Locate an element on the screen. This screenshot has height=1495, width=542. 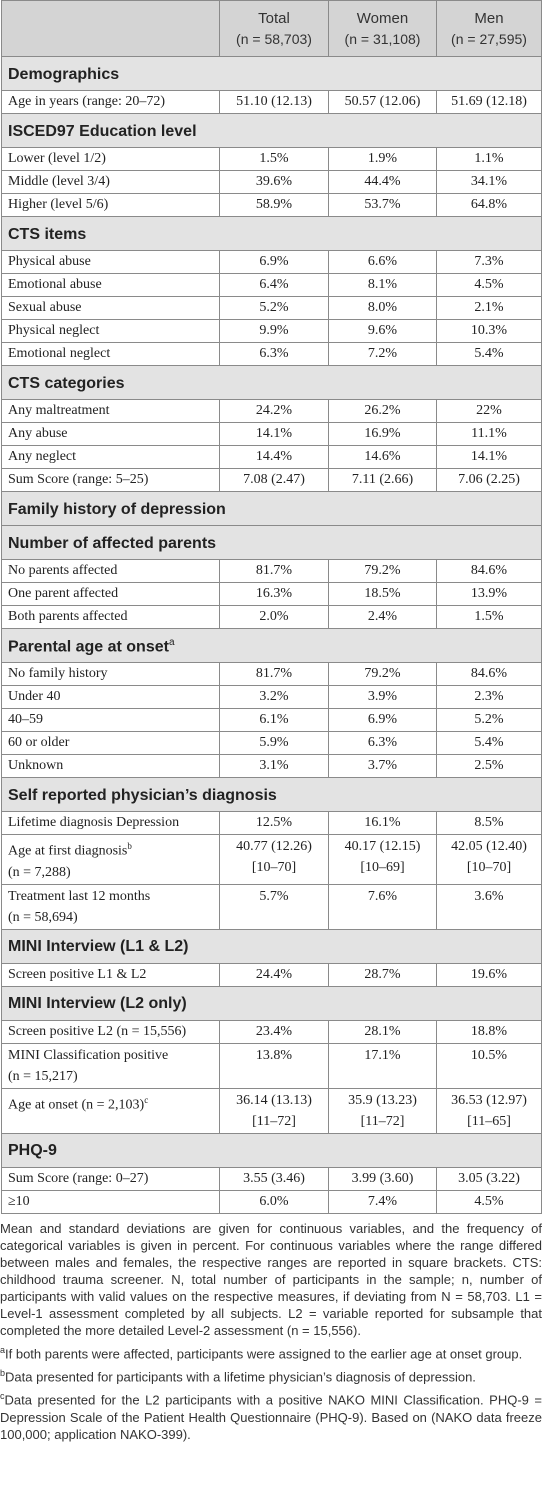
cell-men: 34.1% is located at coordinates (489, 182).